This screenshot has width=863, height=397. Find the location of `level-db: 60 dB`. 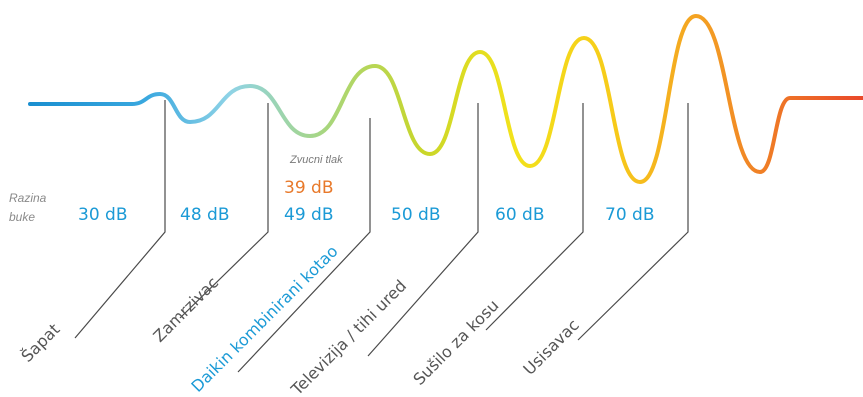

level-db: 60 dB is located at coordinates (520, 215).